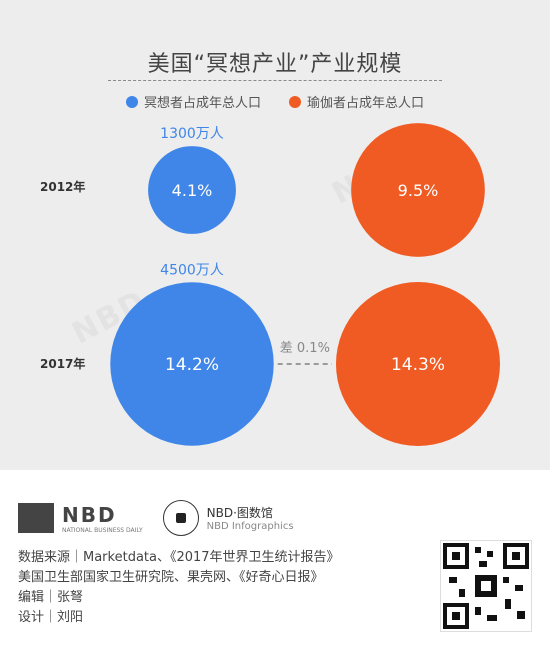 Image resolution: width=550 pixels, height=650 pixels. I want to click on qr-code-icon, so click(486, 586).